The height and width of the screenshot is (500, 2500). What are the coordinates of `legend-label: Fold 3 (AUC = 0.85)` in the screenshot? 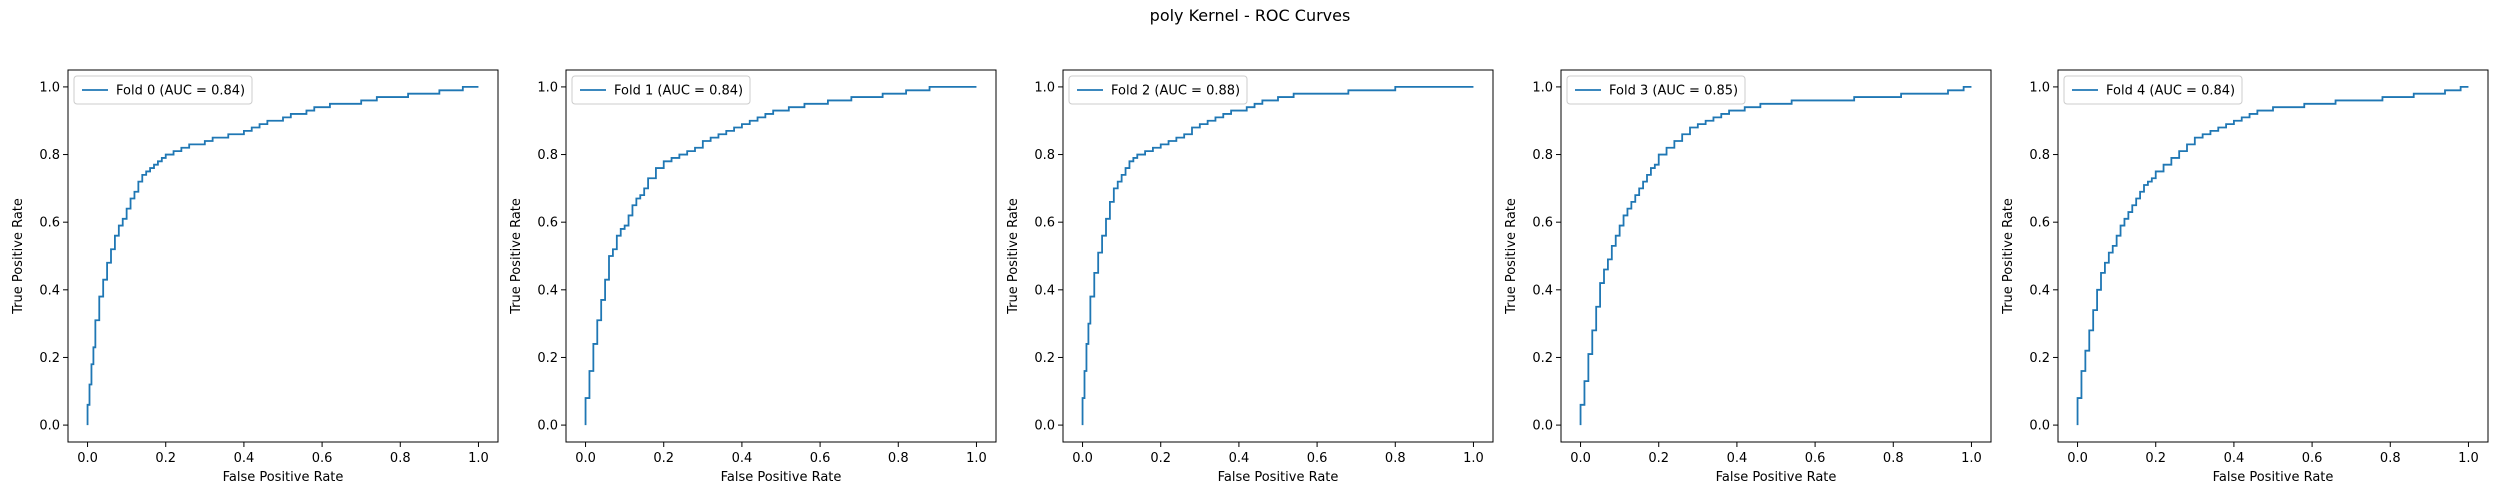 It's located at (1673, 91).